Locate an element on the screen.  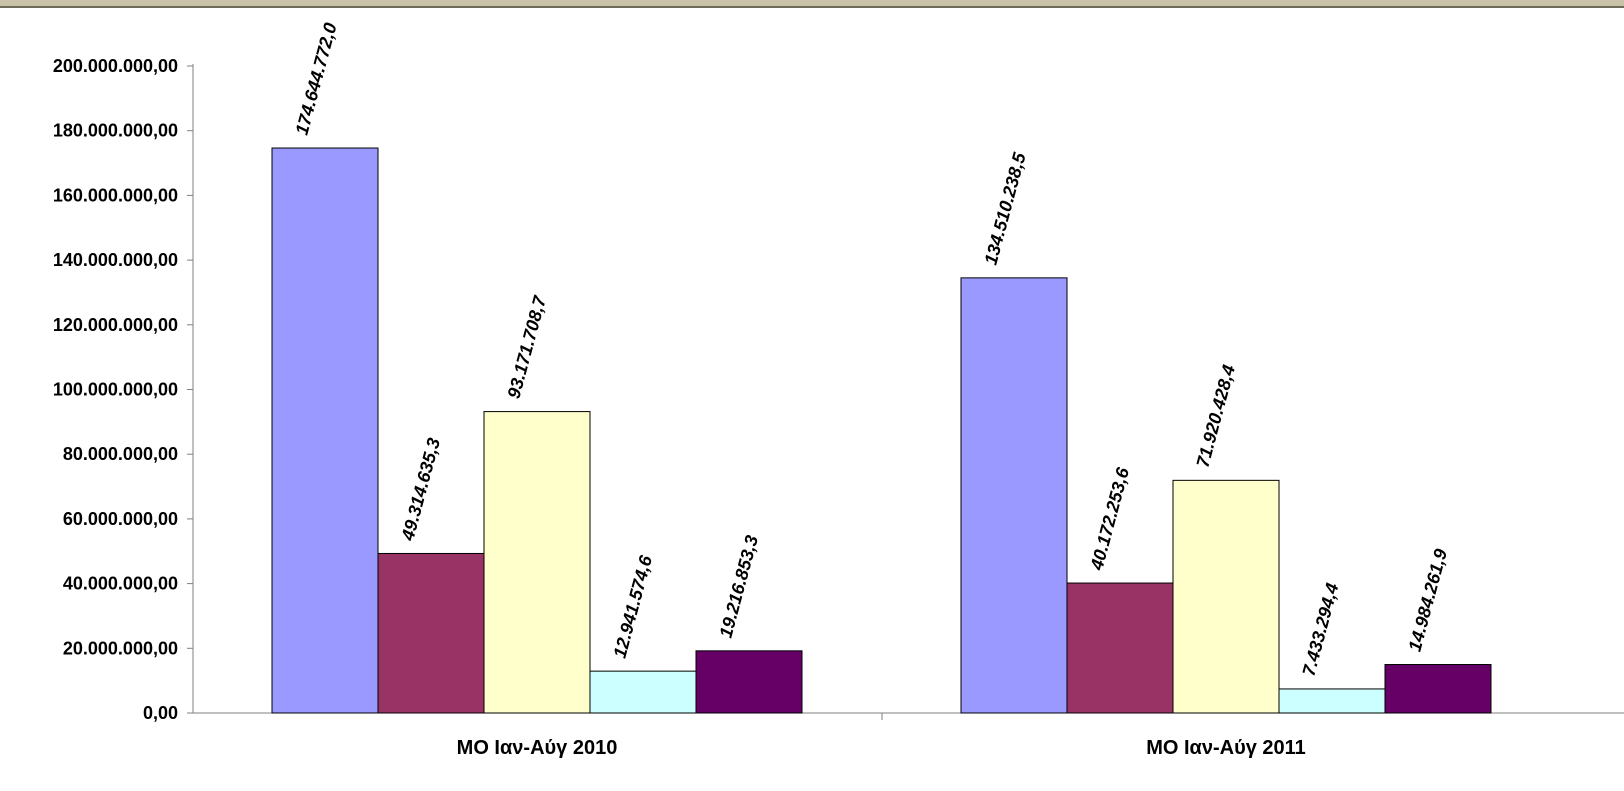
y-tick-label: 80.000.000,00 is located at coordinates (120, 454).